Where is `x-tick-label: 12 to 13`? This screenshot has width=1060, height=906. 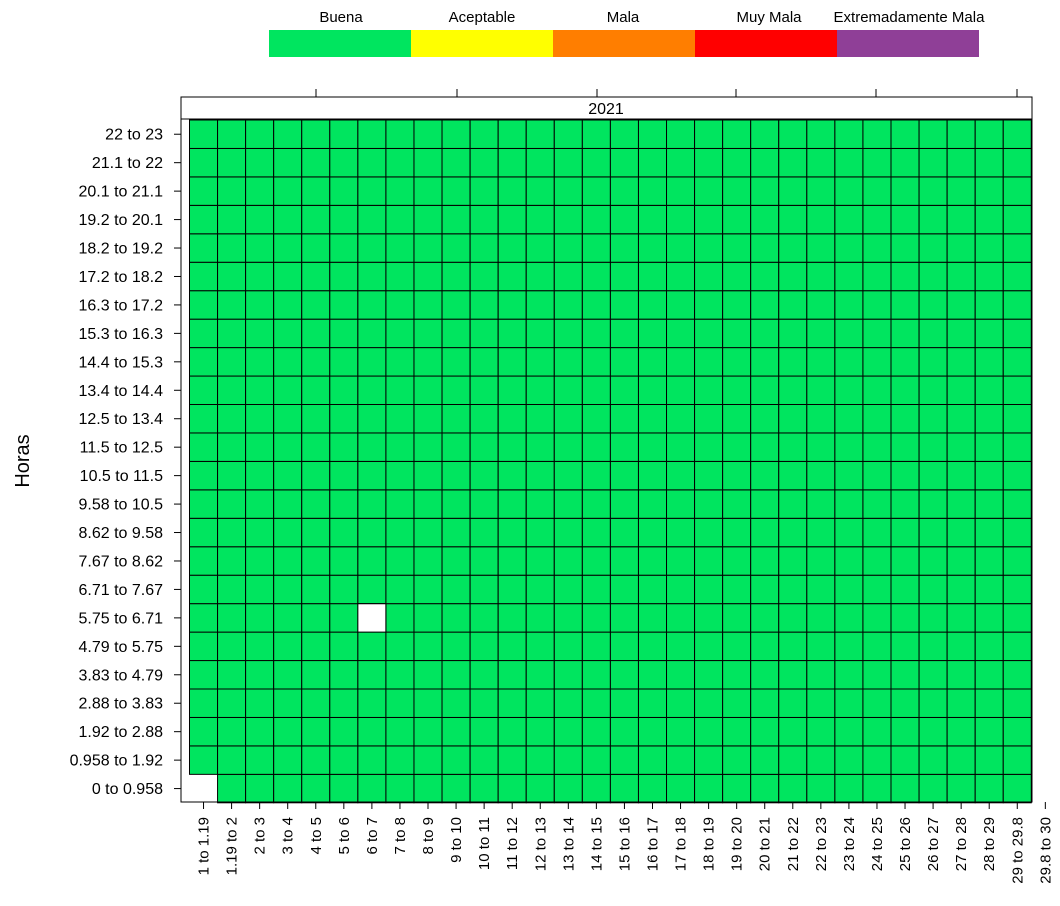
x-tick-label: 12 to 13 is located at coordinates (540, 844).